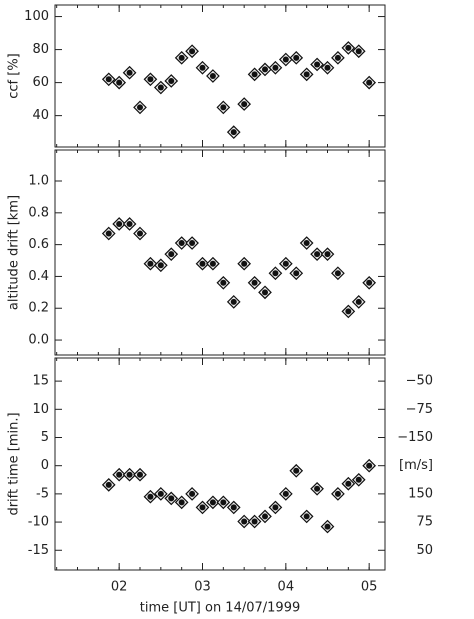 The width and height of the screenshot is (474, 619). What do you see at coordinates (42, 493) in the screenshot?
I see `y-tick-label: -5` at bounding box center [42, 493].